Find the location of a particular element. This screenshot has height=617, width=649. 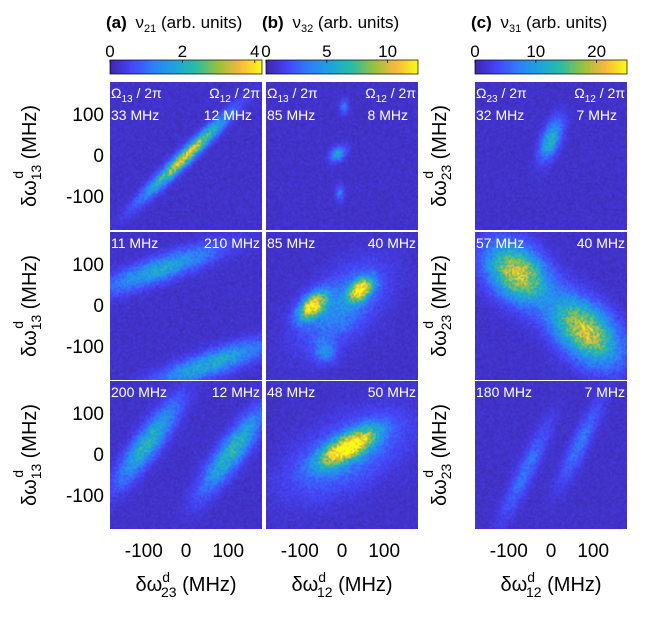

rabi-right-value: 50 MHz is located at coordinates (392, 392).